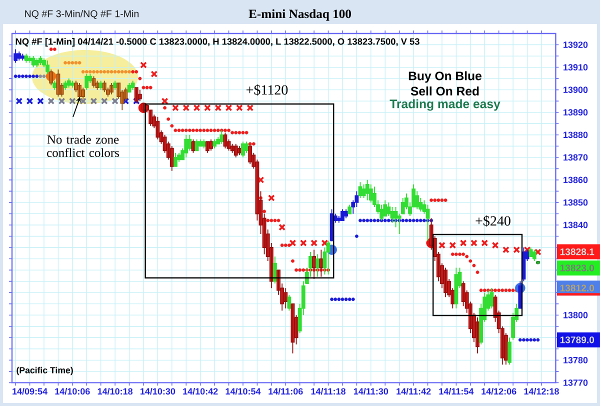 The height and width of the screenshot is (406, 600). Describe the element at coordinates (576, 45) in the screenshot. I see `y-tick-label: 13920` at that location.